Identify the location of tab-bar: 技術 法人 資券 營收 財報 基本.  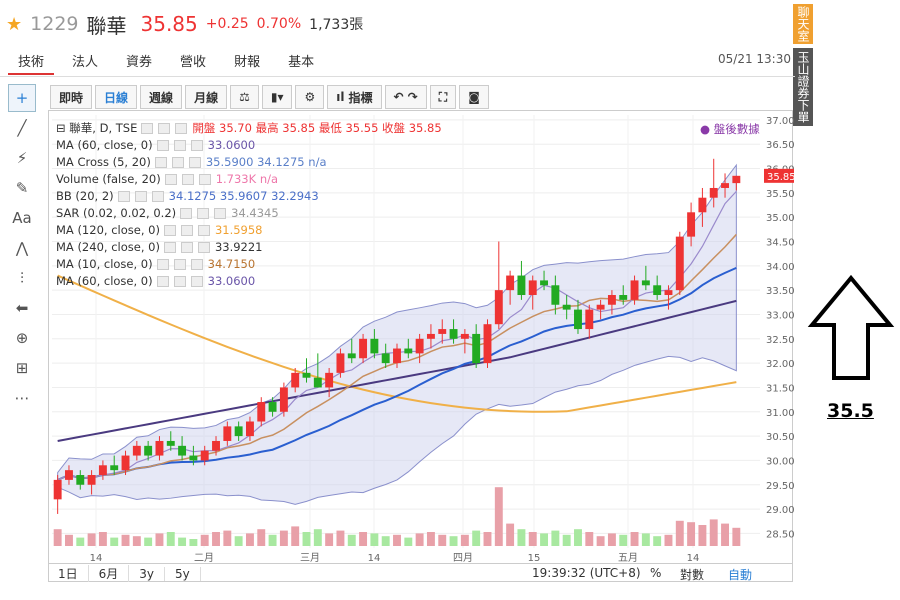
(170, 61).